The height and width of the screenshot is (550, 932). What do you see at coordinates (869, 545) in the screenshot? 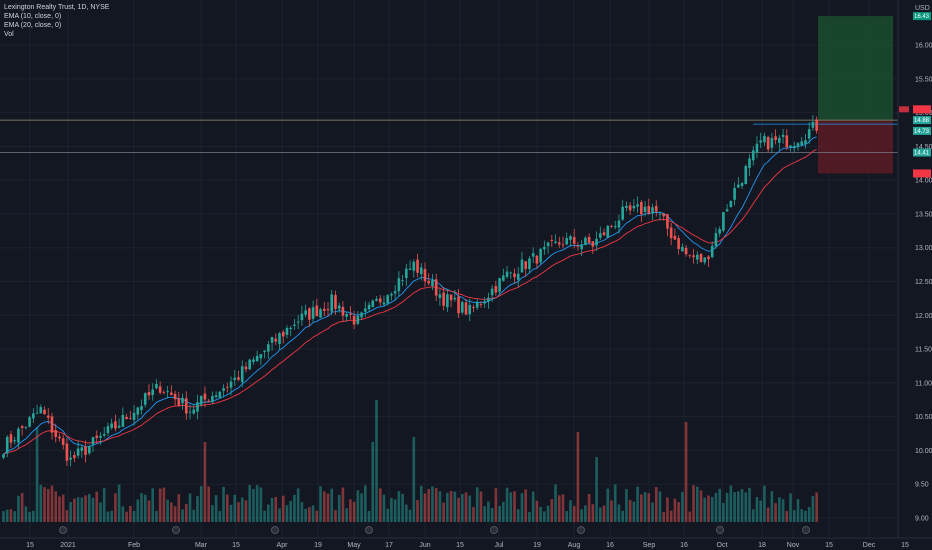
I see `x-tick-label: Dec` at bounding box center [869, 545].